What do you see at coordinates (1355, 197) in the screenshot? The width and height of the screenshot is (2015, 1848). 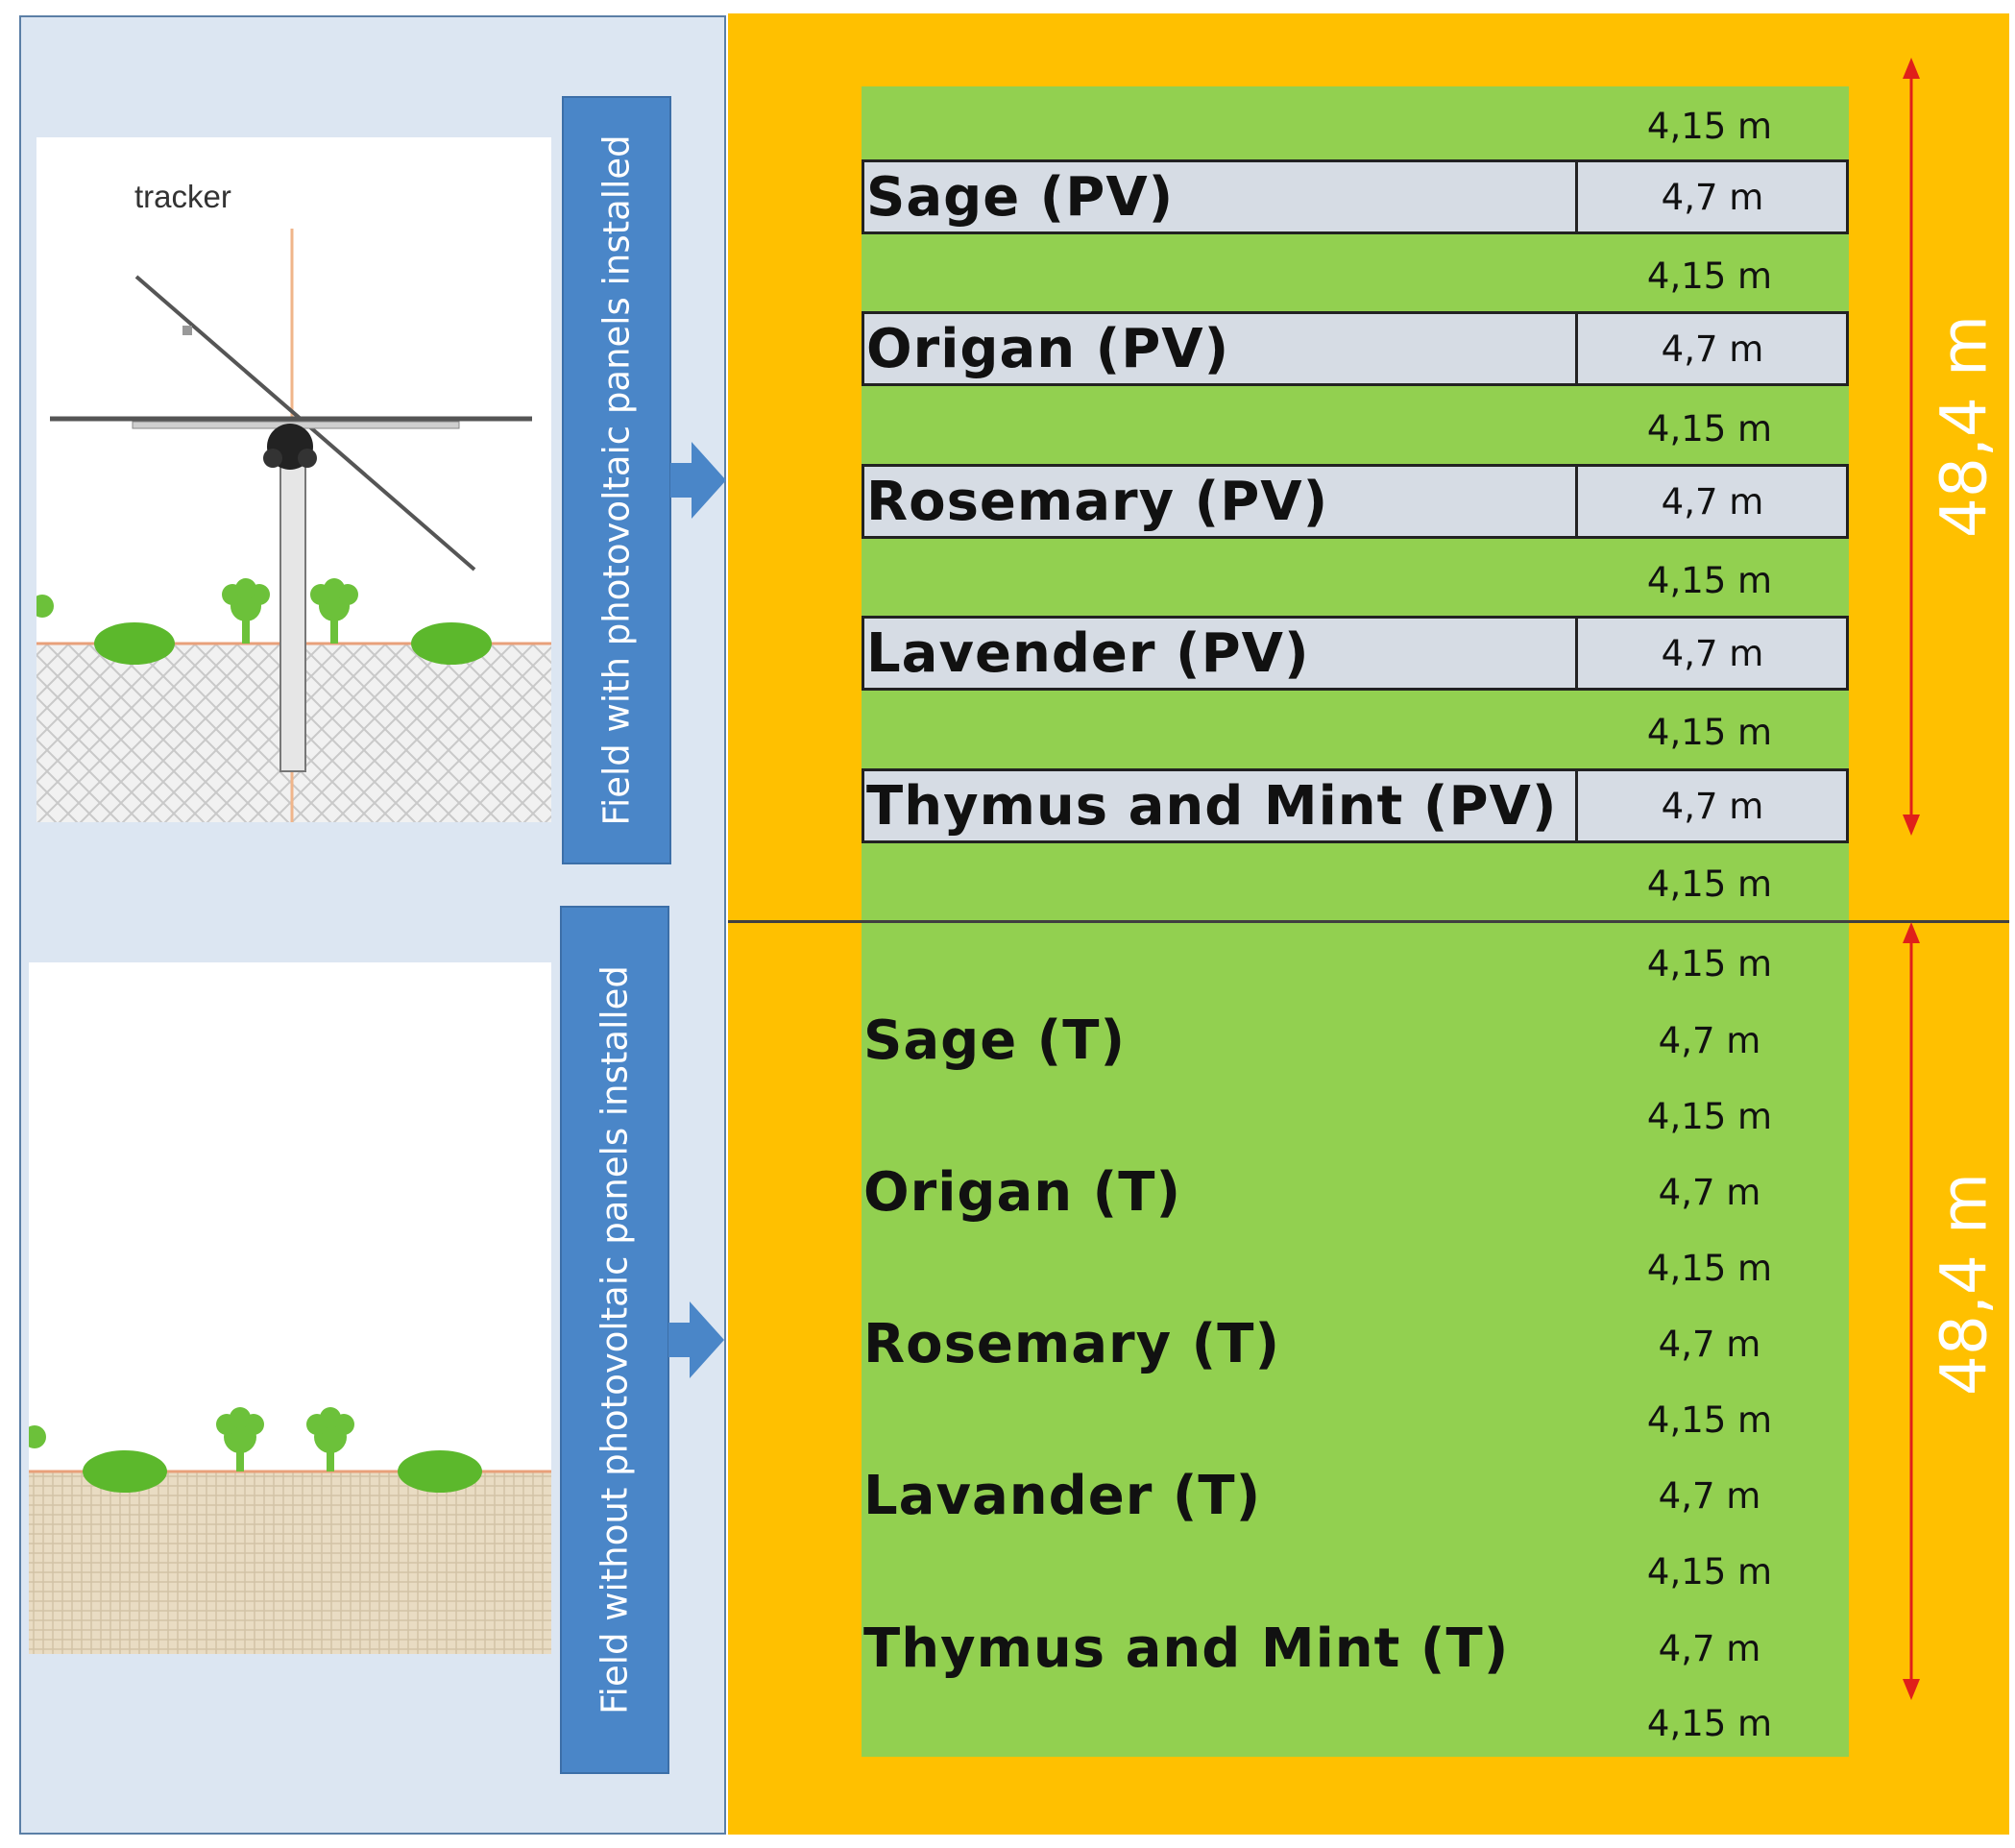 I see `pv-plot-row: Sage (PV) 4,7 m` at bounding box center [1355, 197].